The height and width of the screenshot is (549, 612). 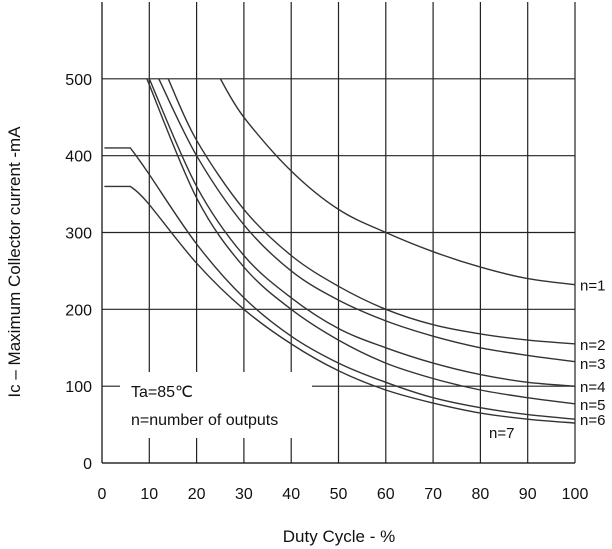 What do you see at coordinates (14, 262) in the screenshot?
I see `y-axis-label: Ic – Maximum Collector current -mA` at bounding box center [14, 262].